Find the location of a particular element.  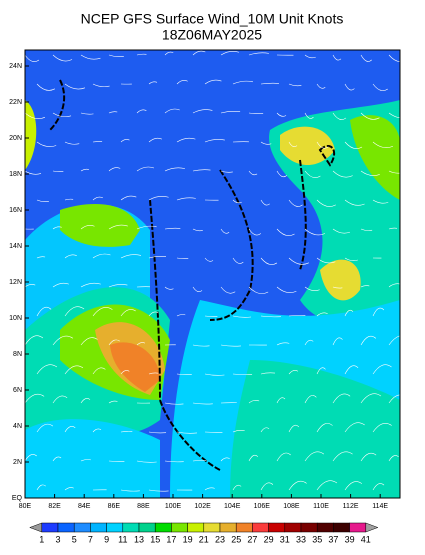

colorbar-label: 33 is located at coordinates (301, 539).